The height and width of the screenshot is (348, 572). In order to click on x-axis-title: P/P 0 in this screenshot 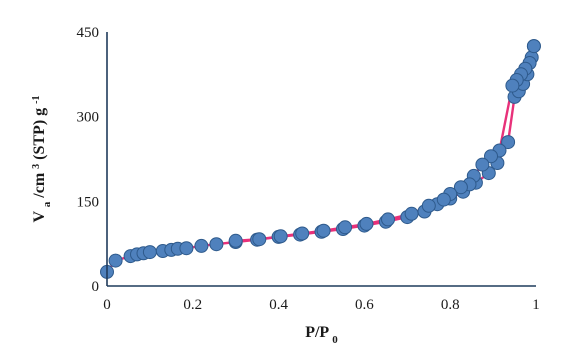, I will do `click(321, 335)`.